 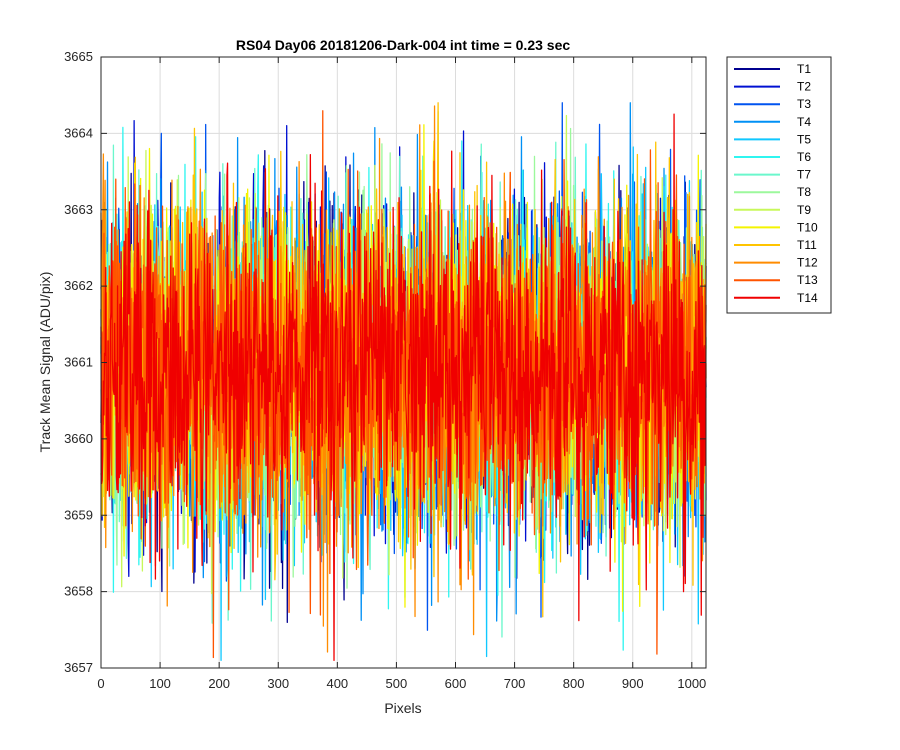 I want to click on legend-box, so click(x=779, y=185).